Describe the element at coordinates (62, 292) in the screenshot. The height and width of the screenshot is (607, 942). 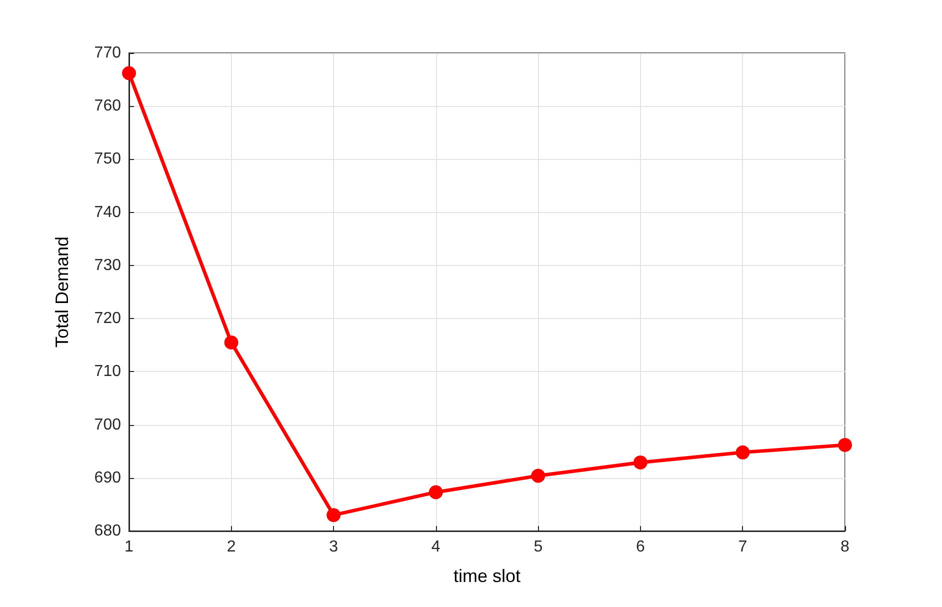
I see `y-axis-title: Total Demand` at that location.